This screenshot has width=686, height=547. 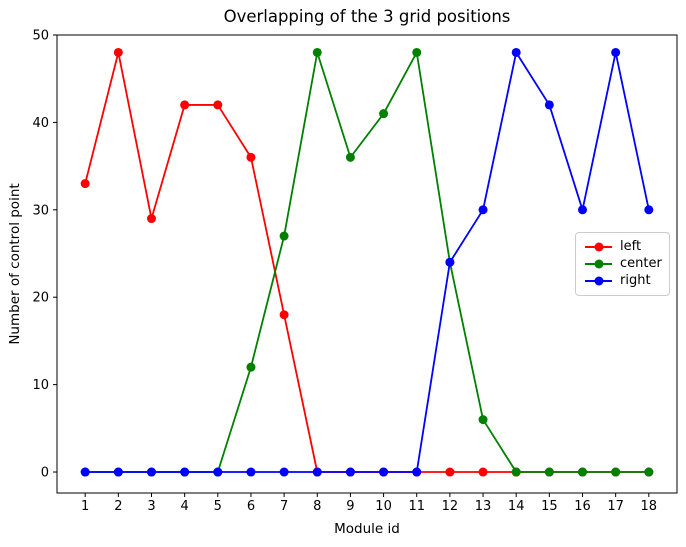 What do you see at coordinates (598, 247) in the screenshot?
I see `legend-marker-left-icon` at bounding box center [598, 247].